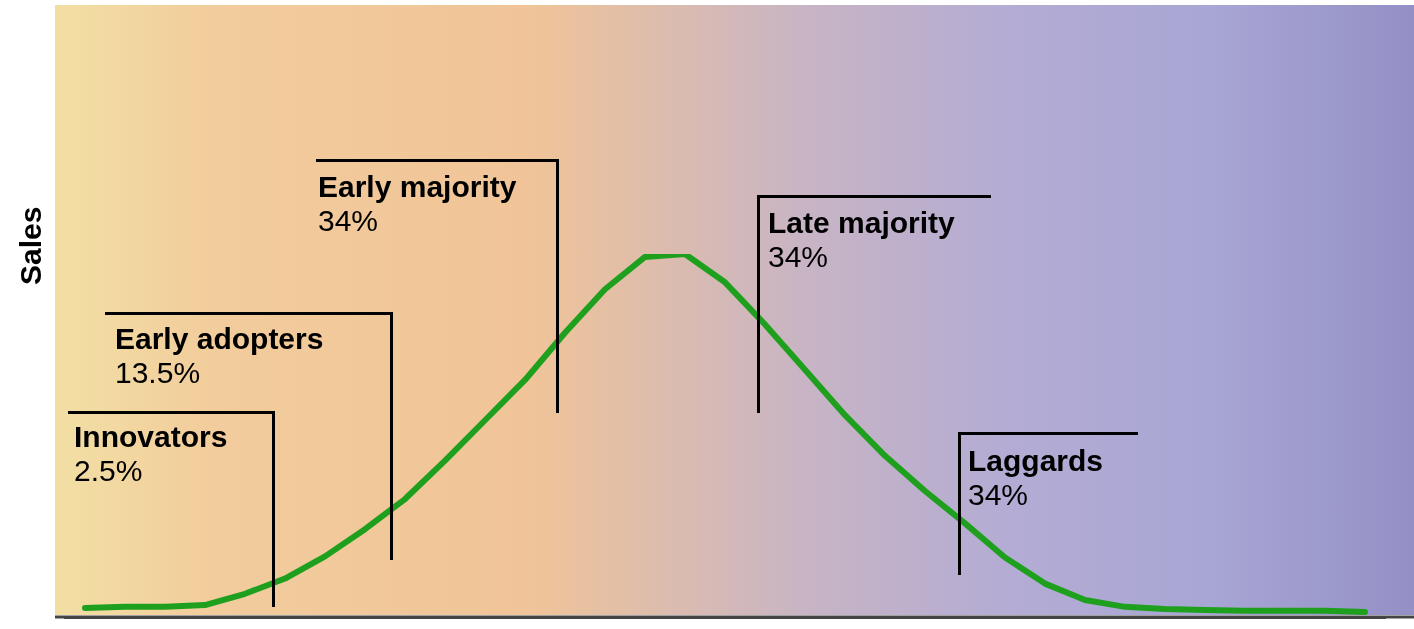  What do you see at coordinates (862, 240) in the screenshot?
I see `annotation: Late majority 34%` at bounding box center [862, 240].